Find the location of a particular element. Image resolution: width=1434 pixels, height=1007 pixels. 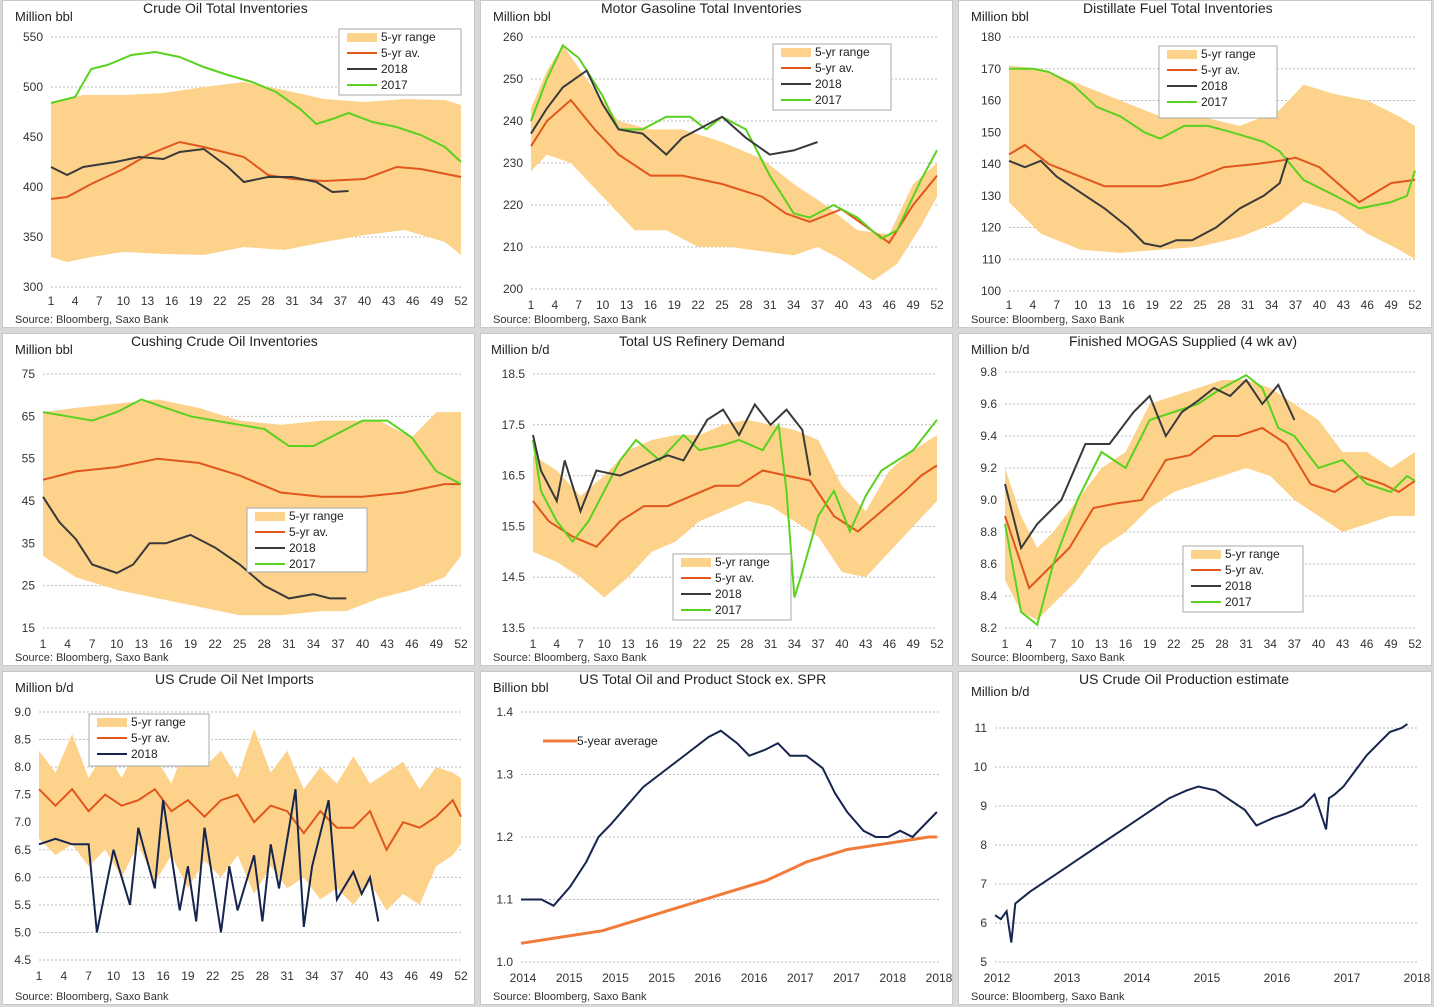

y-tick-label: 1.3 is located at coordinates (504, 775).